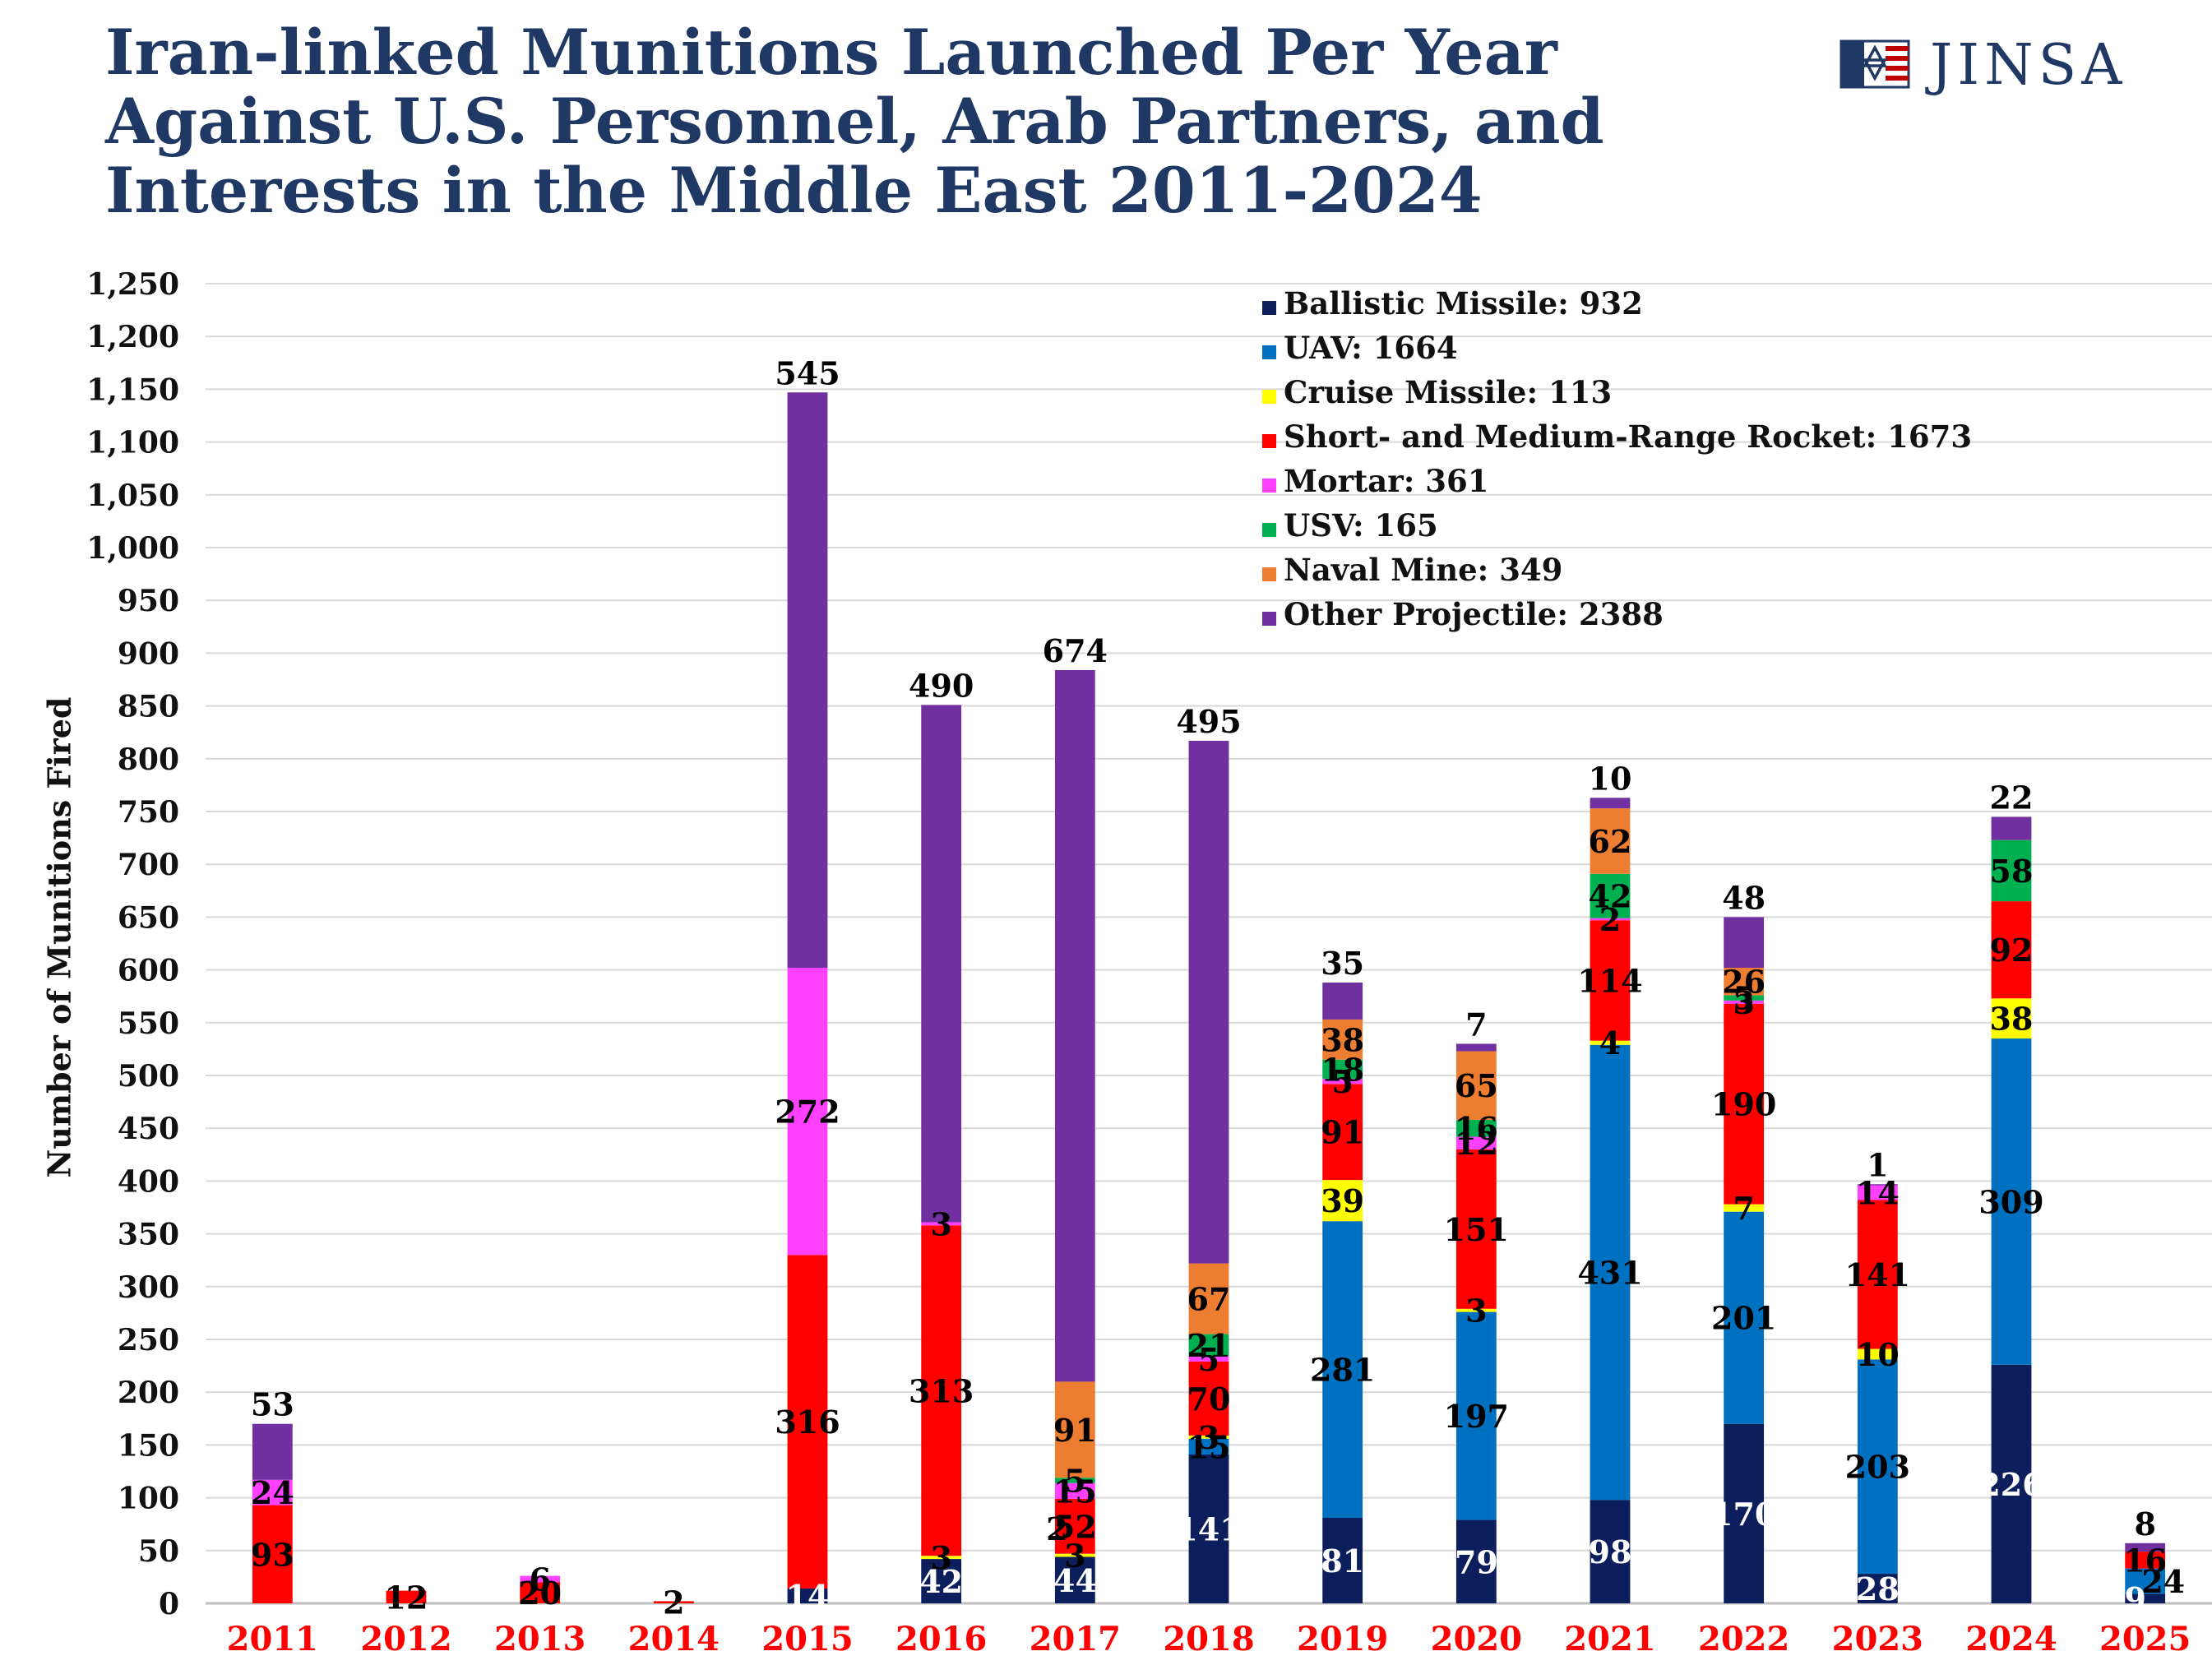  What do you see at coordinates (2012, 1019) in the screenshot?
I see `data-label-cruise-missile-2024: 38` at bounding box center [2012, 1019].